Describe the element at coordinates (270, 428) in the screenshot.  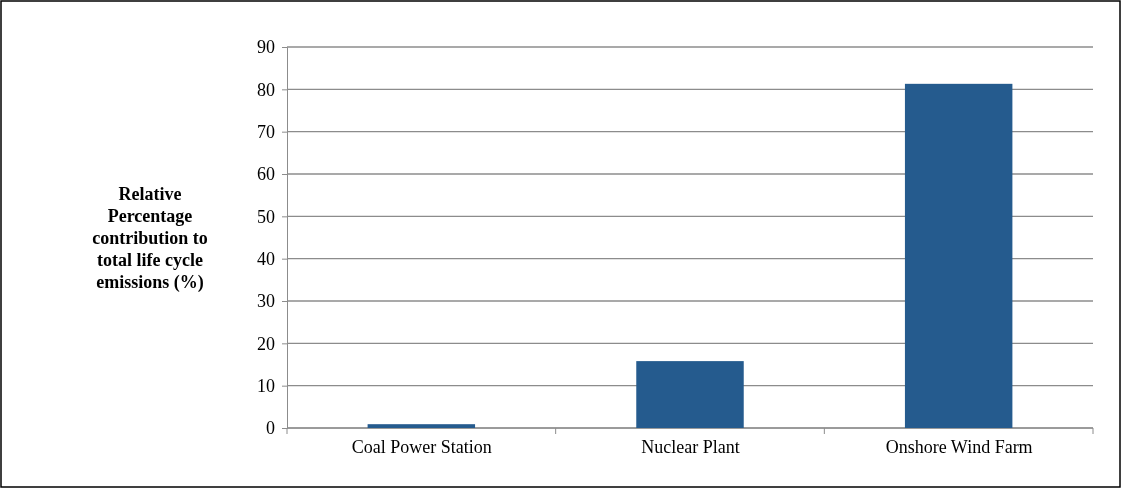
I see `y-tick-label: 0` at that location.